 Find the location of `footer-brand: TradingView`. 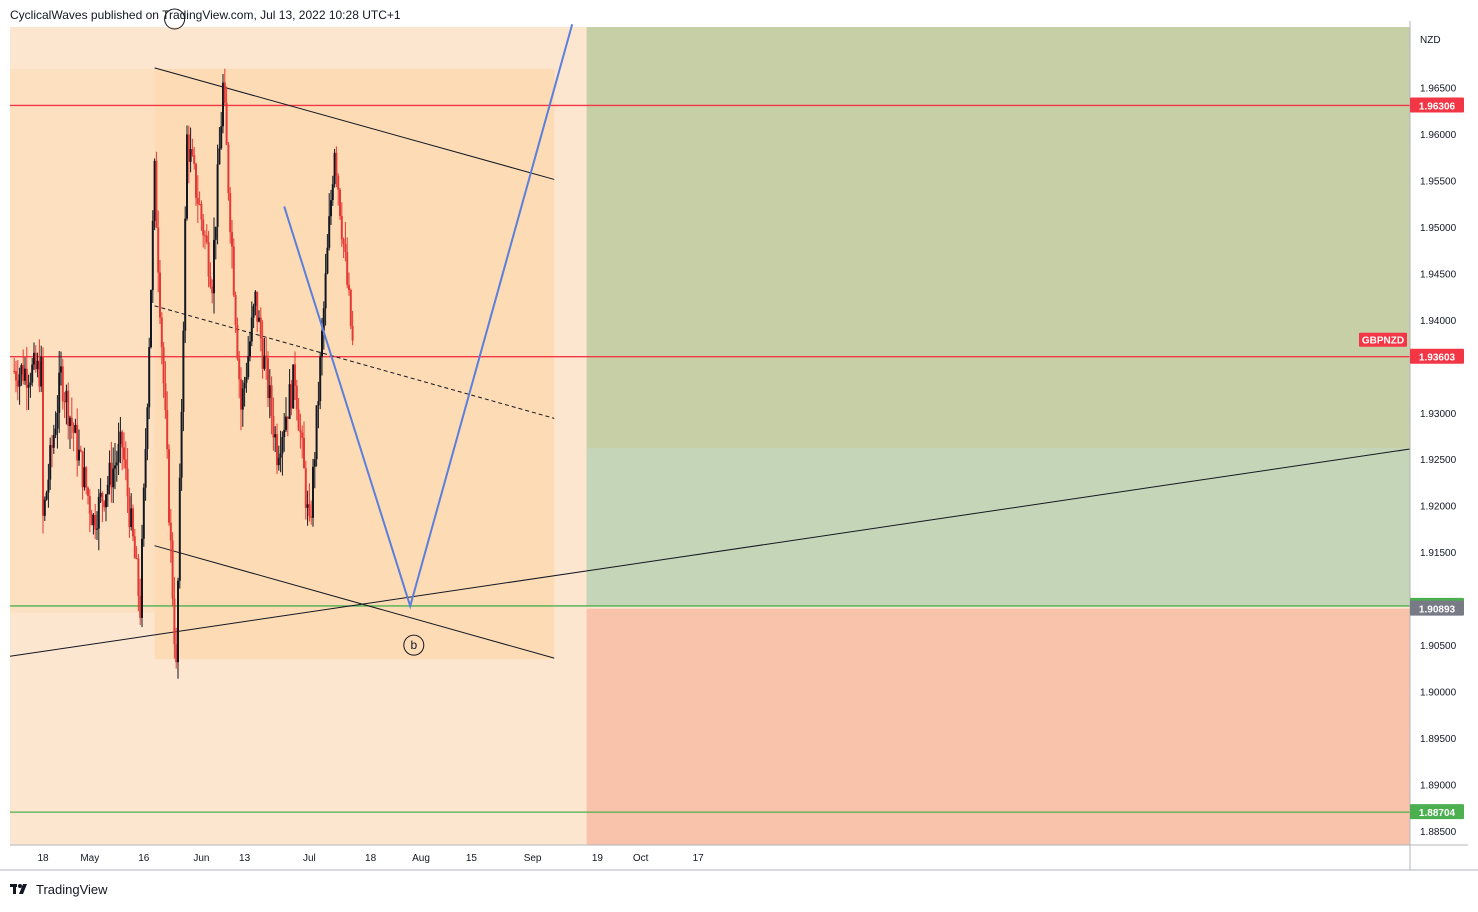

footer-brand: TradingView is located at coordinates (72, 889).